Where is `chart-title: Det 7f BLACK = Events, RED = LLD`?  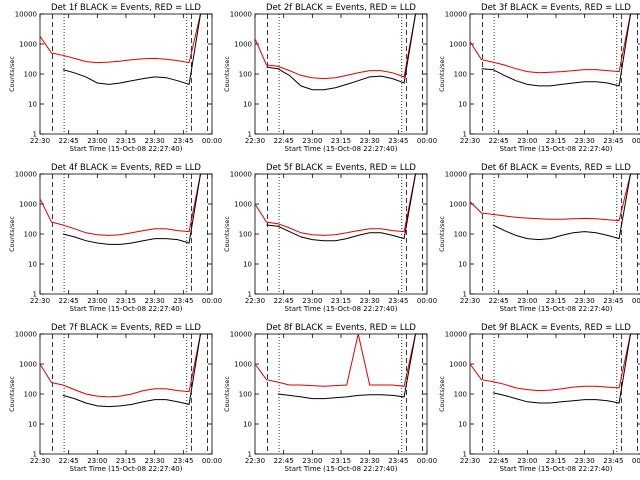 chart-title: Det 7f BLACK = Events, RED = LLD is located at coordinates (126, 328).